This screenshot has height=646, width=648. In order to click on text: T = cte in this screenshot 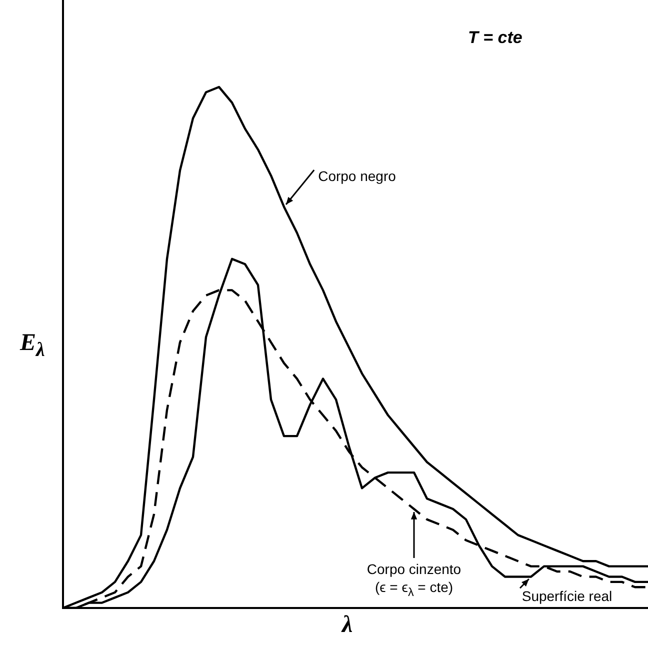, I will do `click(495, 38)`.